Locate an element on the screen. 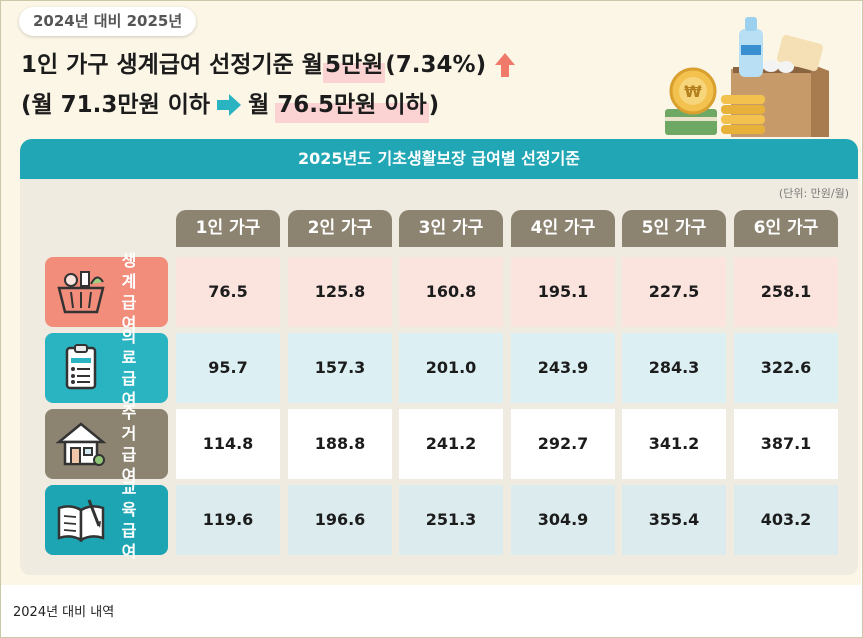 This screenshot has width=863, height=638. table-cell: 341.2 is located at coordinates (674, 444).